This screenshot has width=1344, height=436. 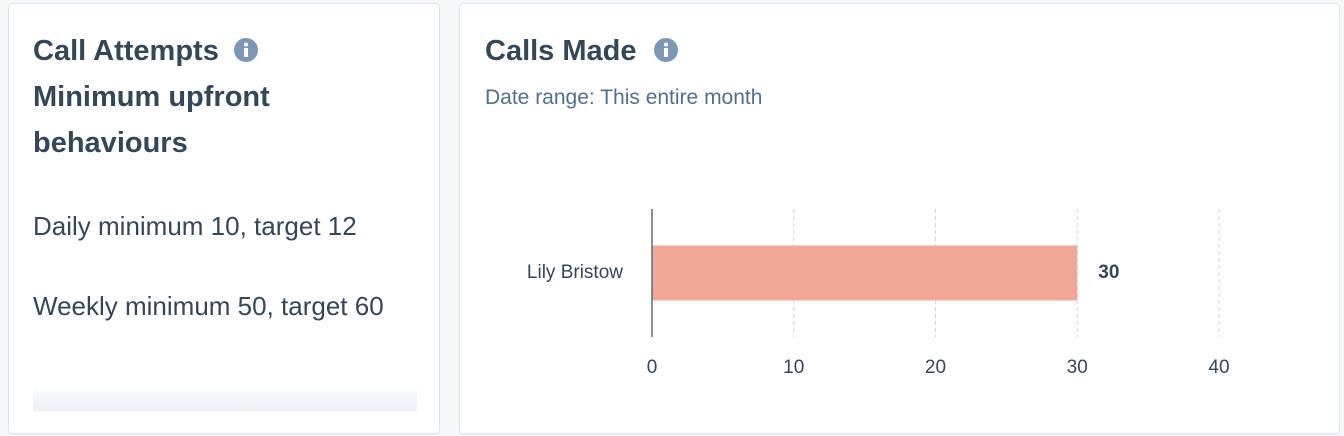 What do you see at coordinates (561, 51) in the screenshot?
I see `title-text: Calls Made` at bounding box center [561, 51].